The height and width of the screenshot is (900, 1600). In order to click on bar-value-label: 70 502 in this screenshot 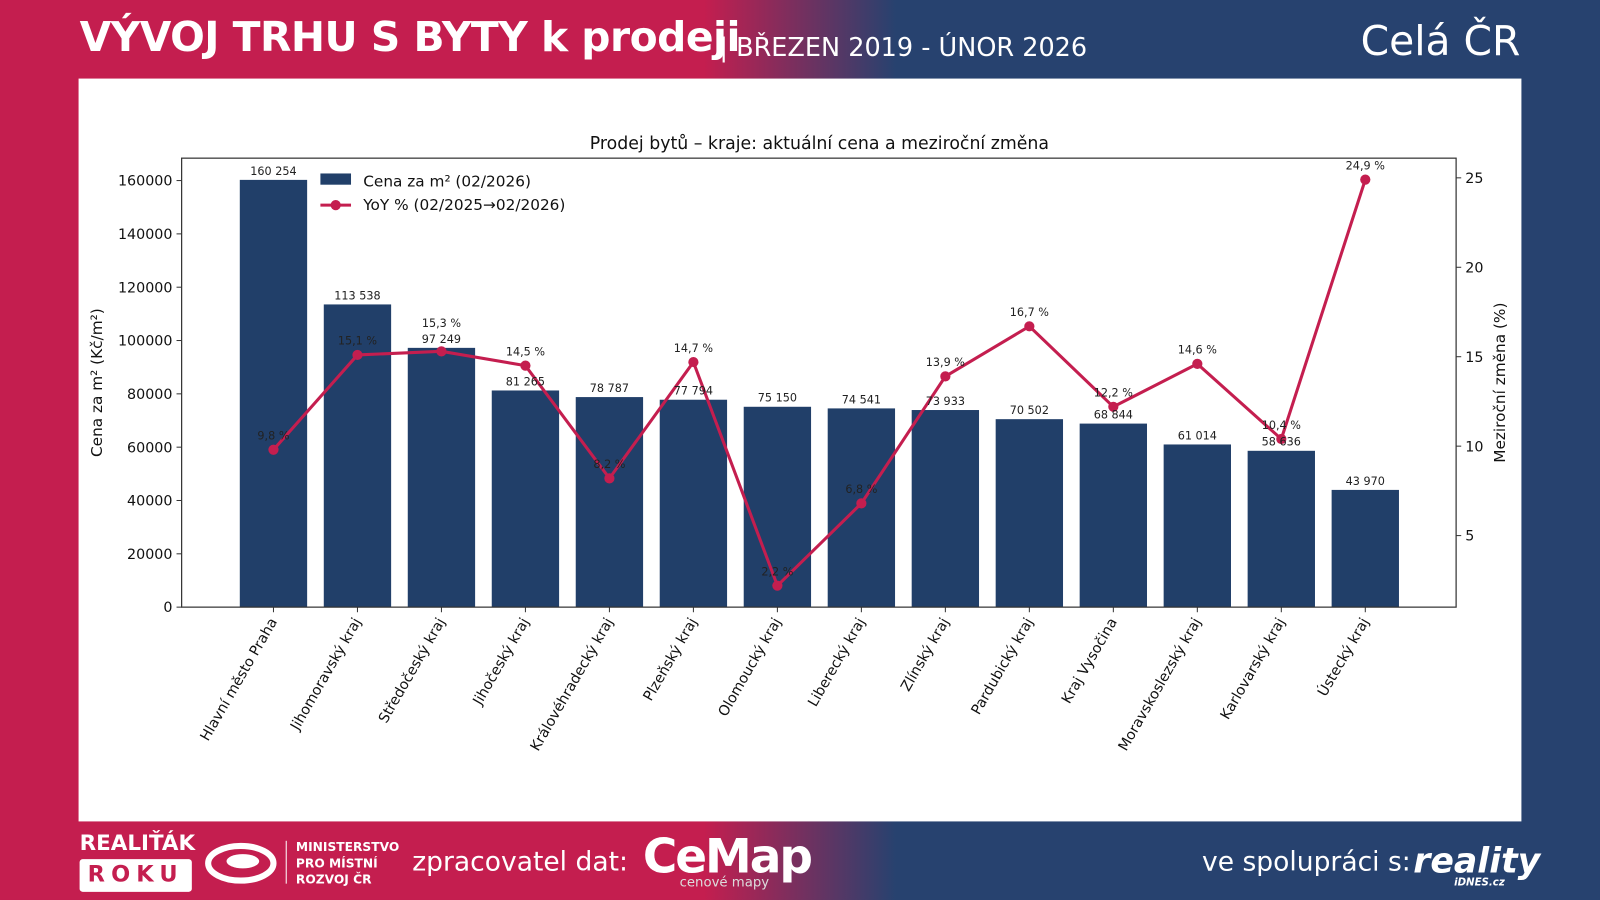, I will do `click(1029, 410)`.